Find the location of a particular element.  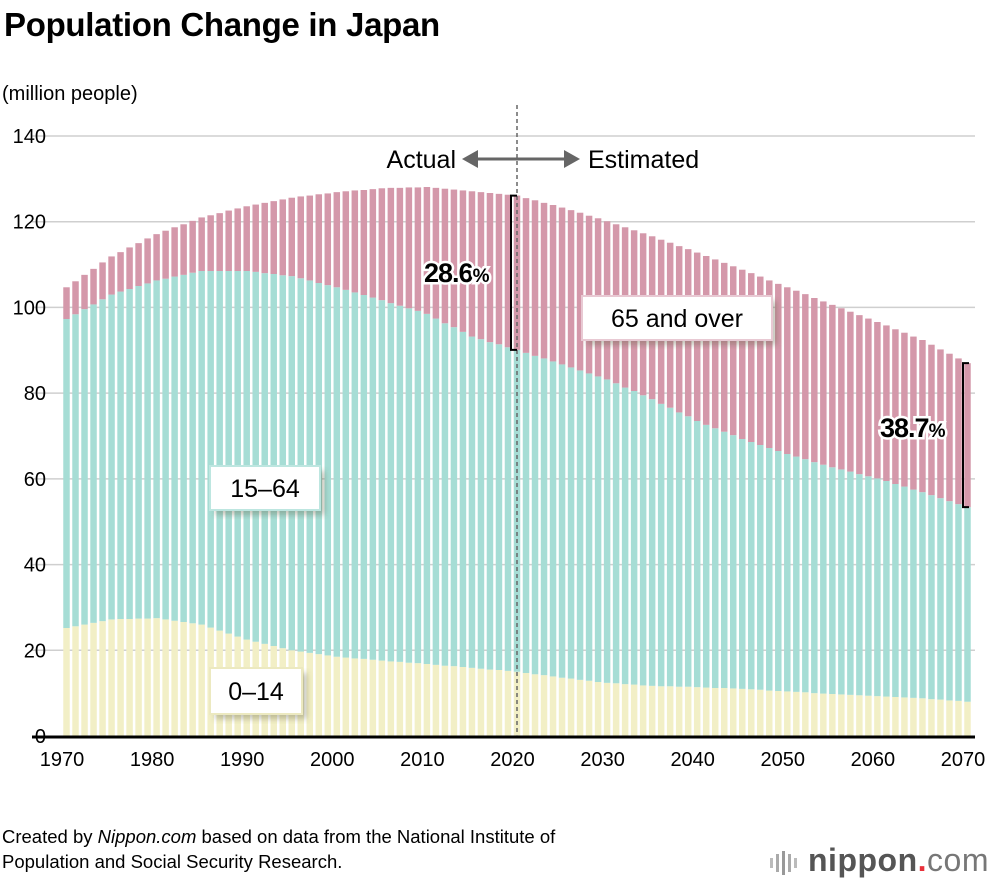

x-tick-label: 2010 is located at coordinates (422, 760).